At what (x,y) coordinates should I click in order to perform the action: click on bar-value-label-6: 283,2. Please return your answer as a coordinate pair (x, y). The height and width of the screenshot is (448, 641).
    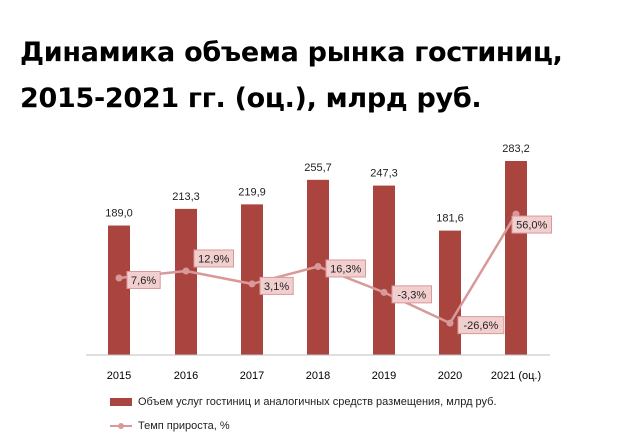
    Looking at the image, I should click on (516, 149).